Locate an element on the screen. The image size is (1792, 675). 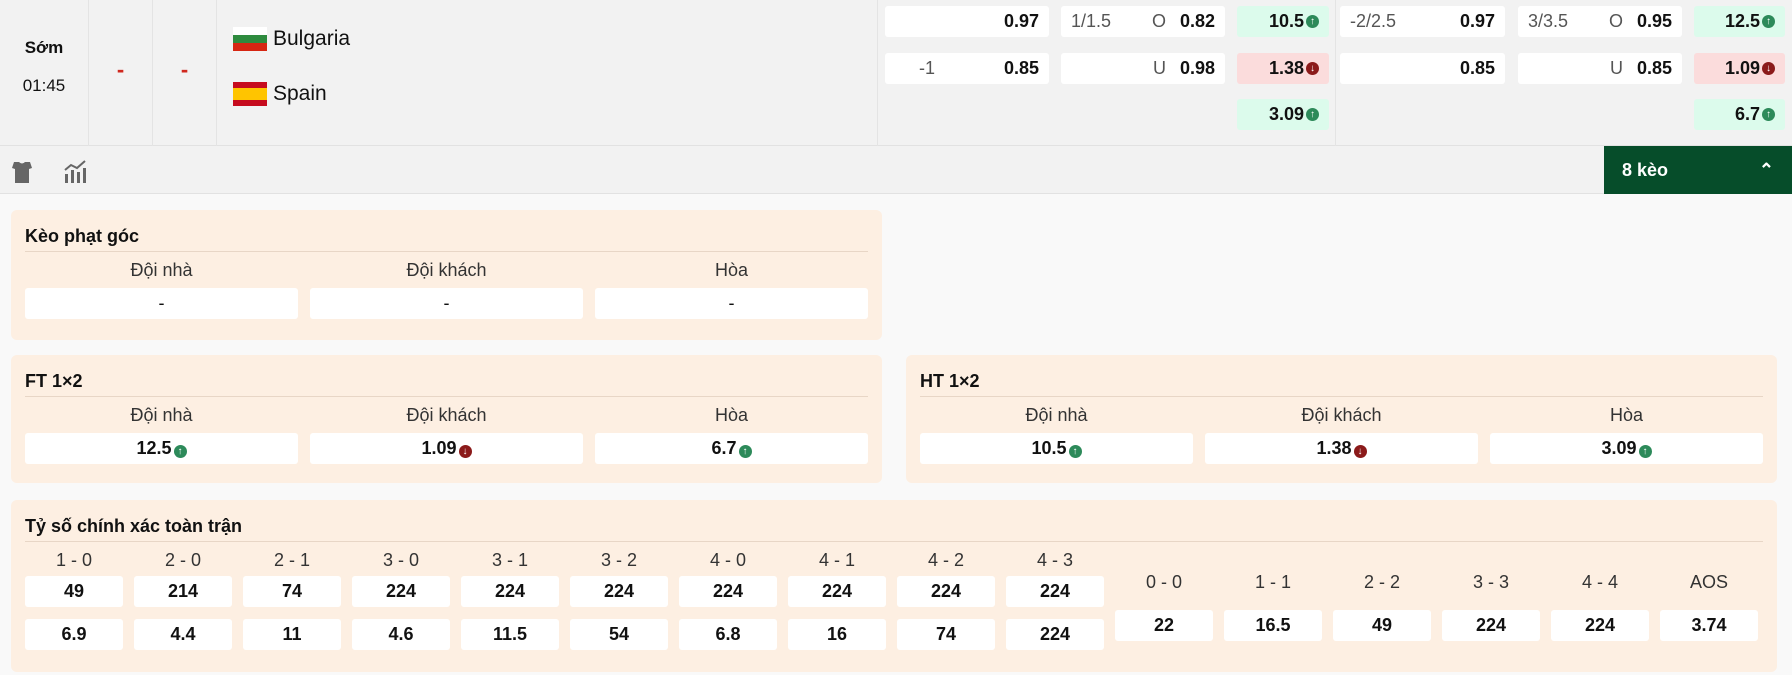
ht-draw-odd: 3.09 ↑ is located at coordinates (1626, 448).